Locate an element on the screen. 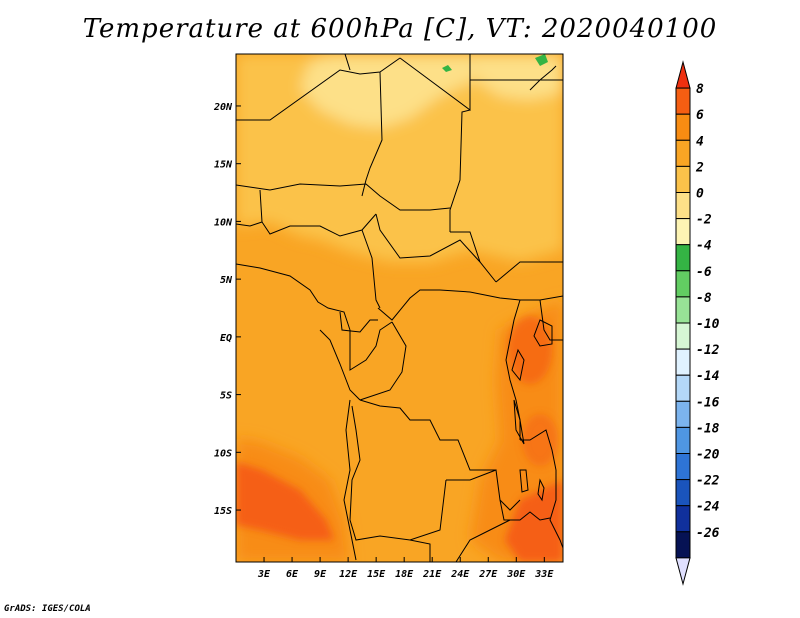  colorbar-bottom-arrow is located at coordinates (683, 571).